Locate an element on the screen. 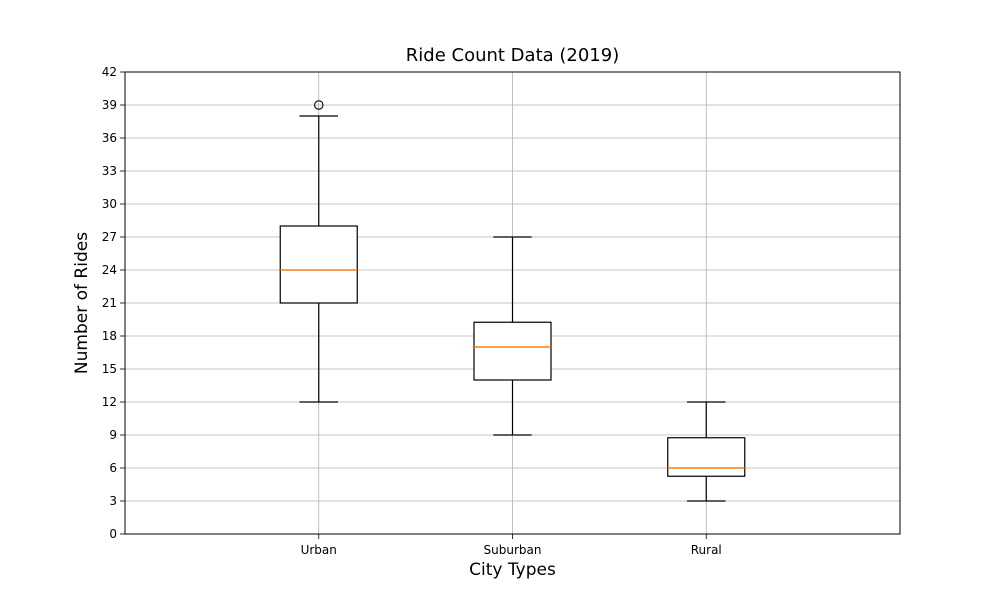  y-tick-label: 3 is located at coordinates (113, 501).